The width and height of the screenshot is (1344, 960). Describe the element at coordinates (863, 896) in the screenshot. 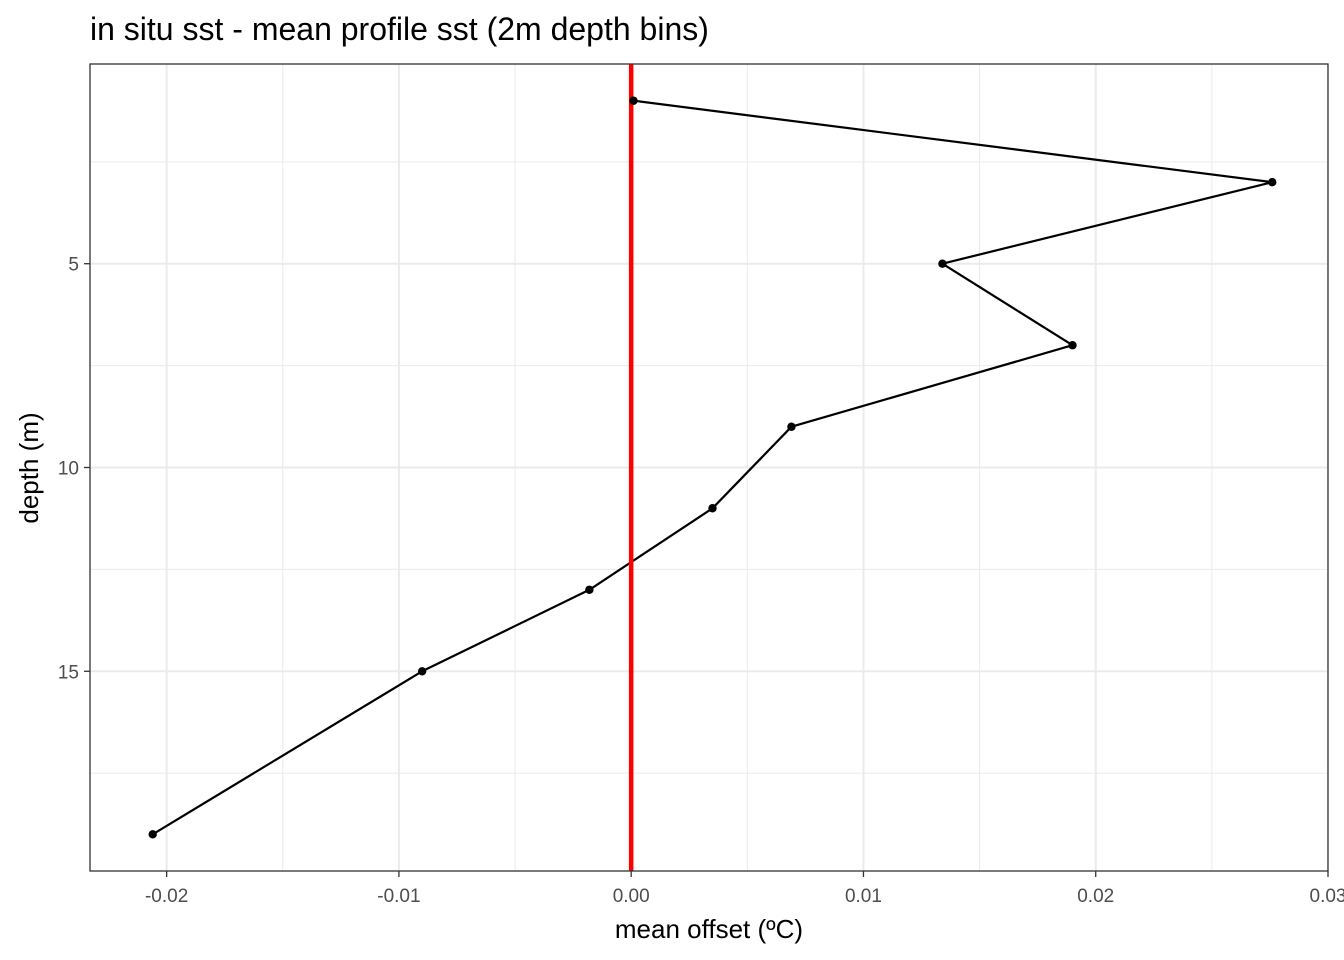

I see `x-tick-label: 0.01` at that location.